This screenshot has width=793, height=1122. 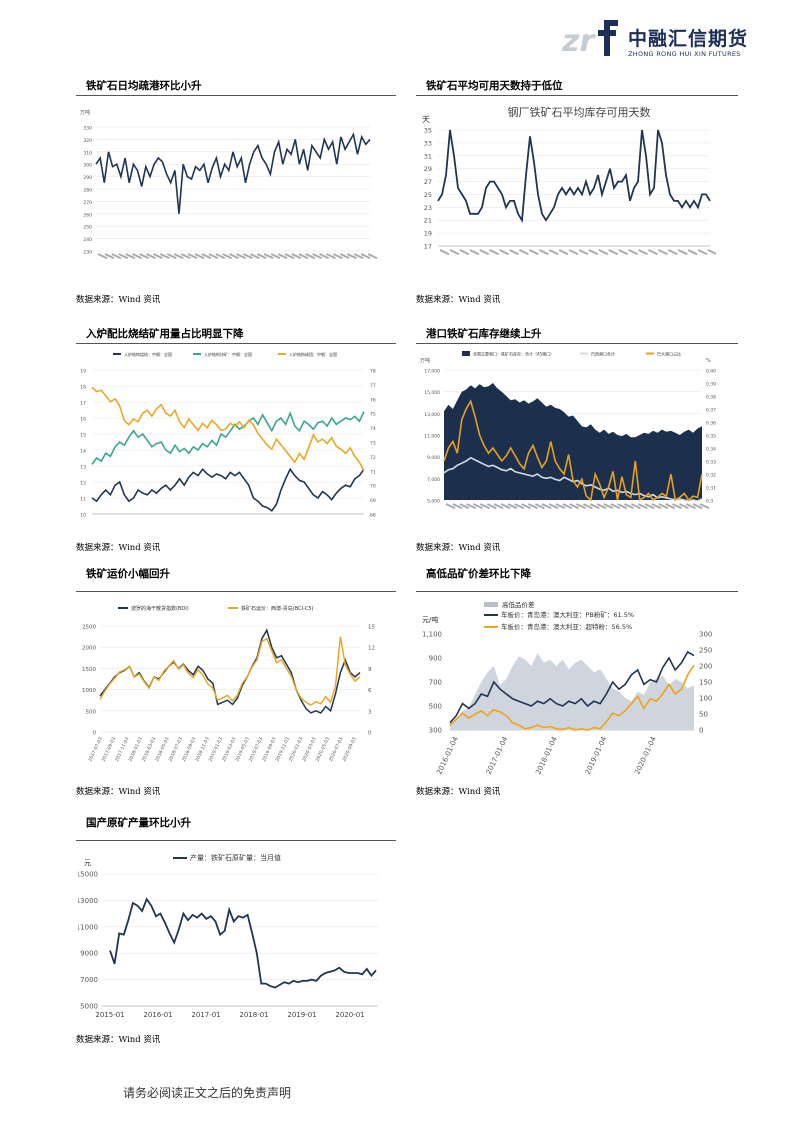 I want to click on c6-ytick-right-1: 50, so click(x=703, y=715).